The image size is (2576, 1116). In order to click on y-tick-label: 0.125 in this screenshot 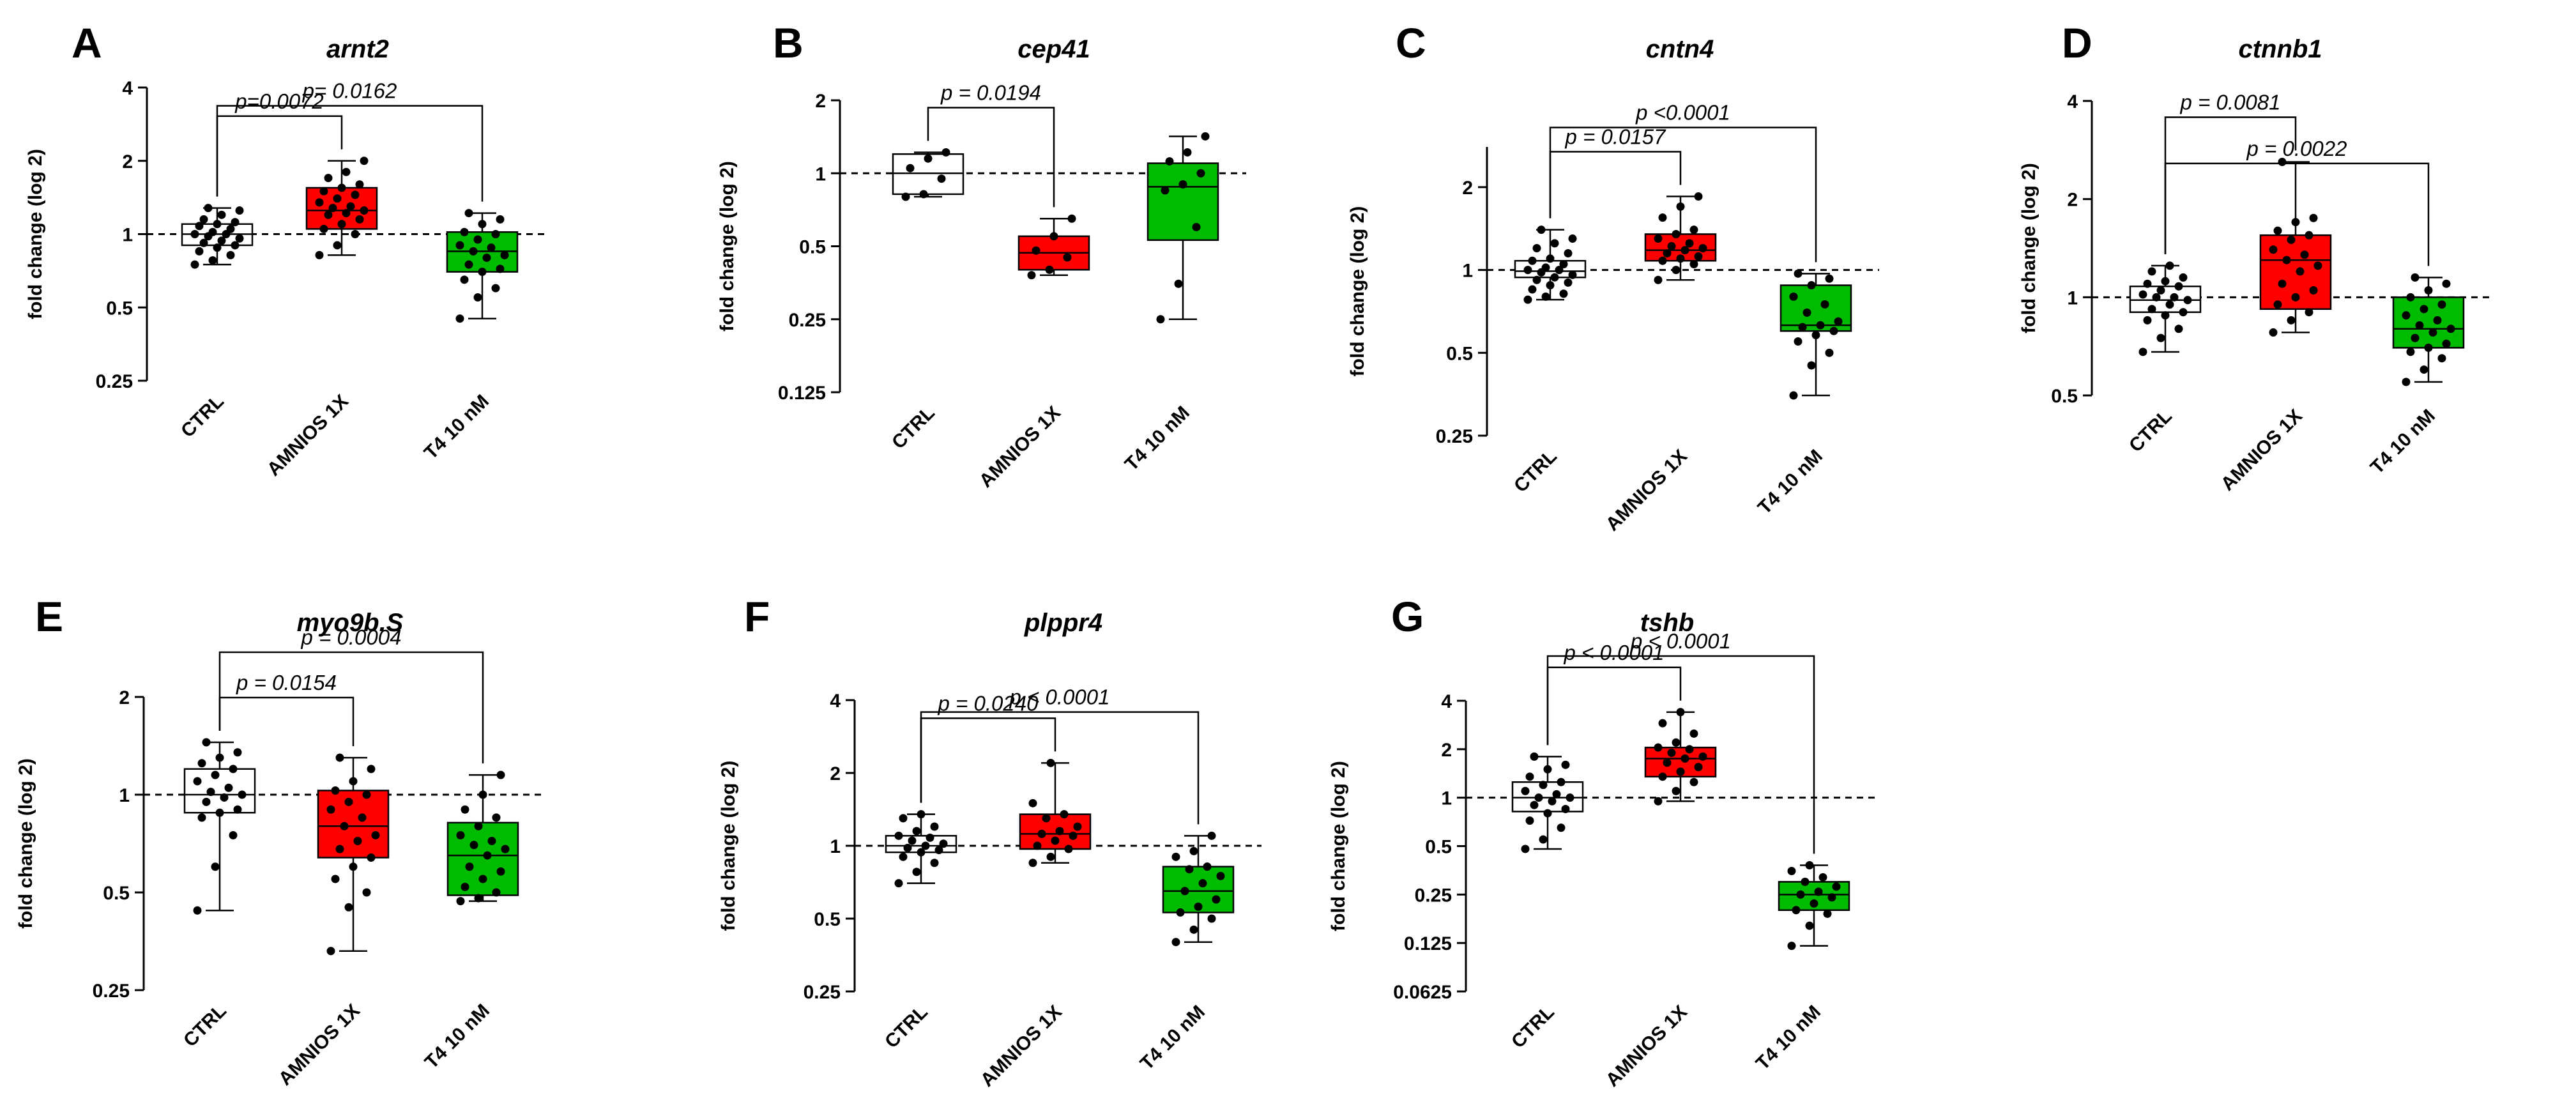, I will do `click(1428, 943)`.